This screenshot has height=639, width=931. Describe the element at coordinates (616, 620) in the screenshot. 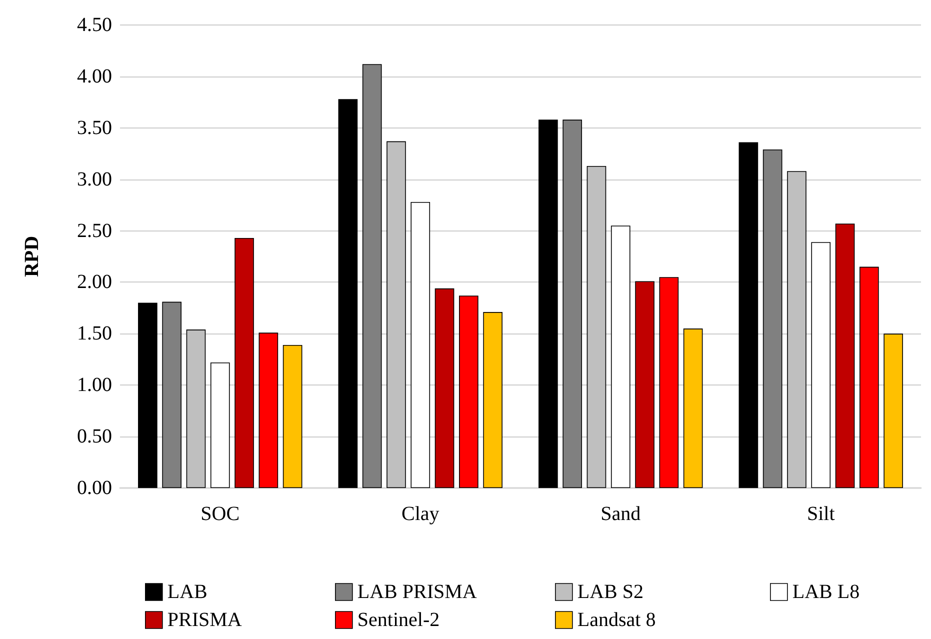

I see `legend-label: Landsat 8` at that location.